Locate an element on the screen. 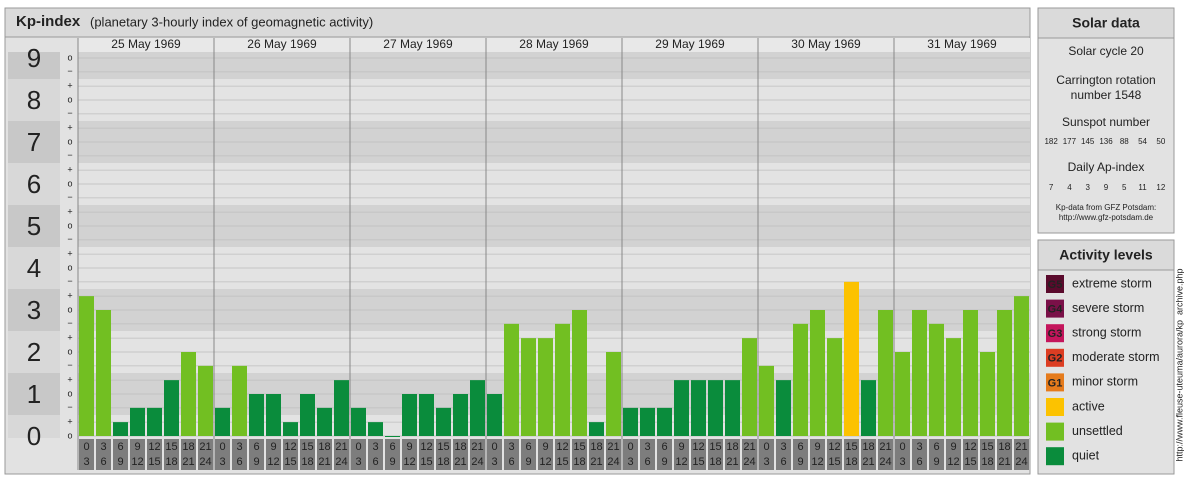  level-label: minor storm is located at coordinates (1105, 382).